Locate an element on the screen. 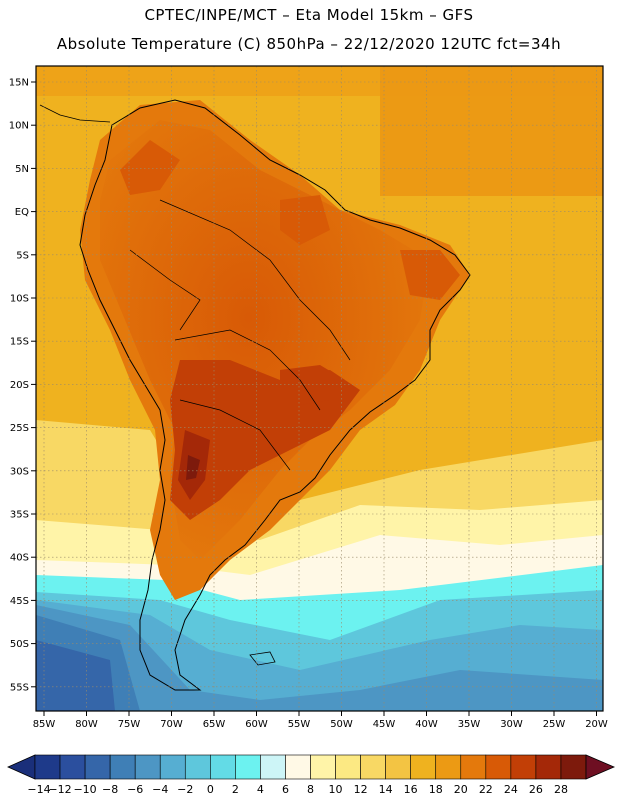  colorbar-label: −4 is located at coordinates (160, 789).